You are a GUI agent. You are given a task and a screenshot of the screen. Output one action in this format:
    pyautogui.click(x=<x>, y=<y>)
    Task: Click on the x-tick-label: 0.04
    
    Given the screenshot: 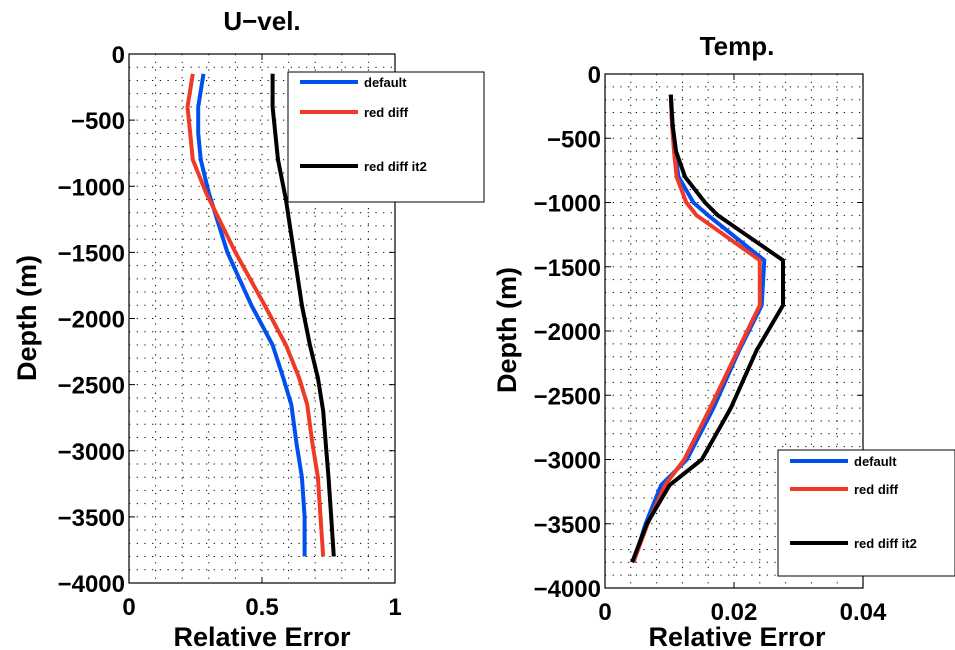 What is the action you would take?
    pyautogui.click(x=863, y=612)
    